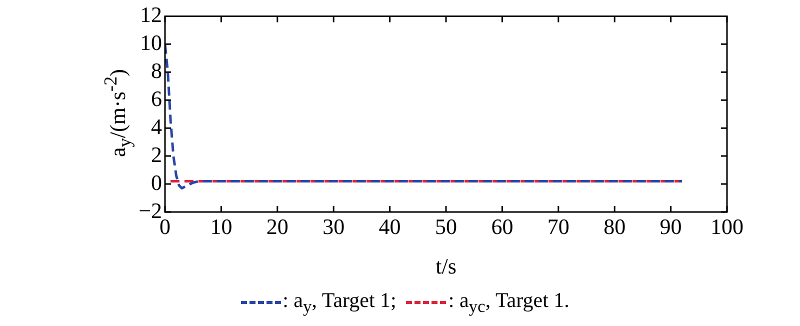  What do you see at coordinates (156, 98) in the screenshot?
I see `y-tick-label: 6` at bounding box center [156, 98].